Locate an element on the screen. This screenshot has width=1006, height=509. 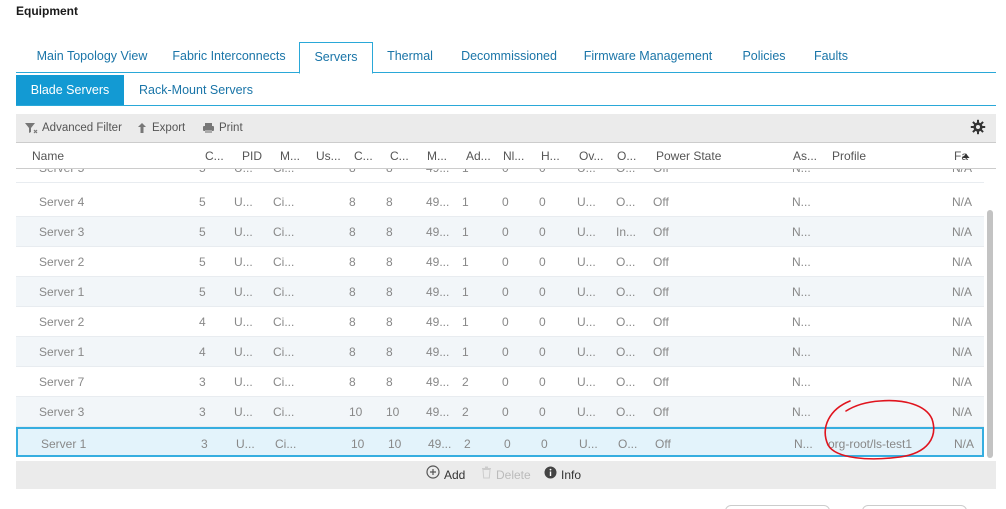
scrollbar-thumb is located at coordinates (990, 334).